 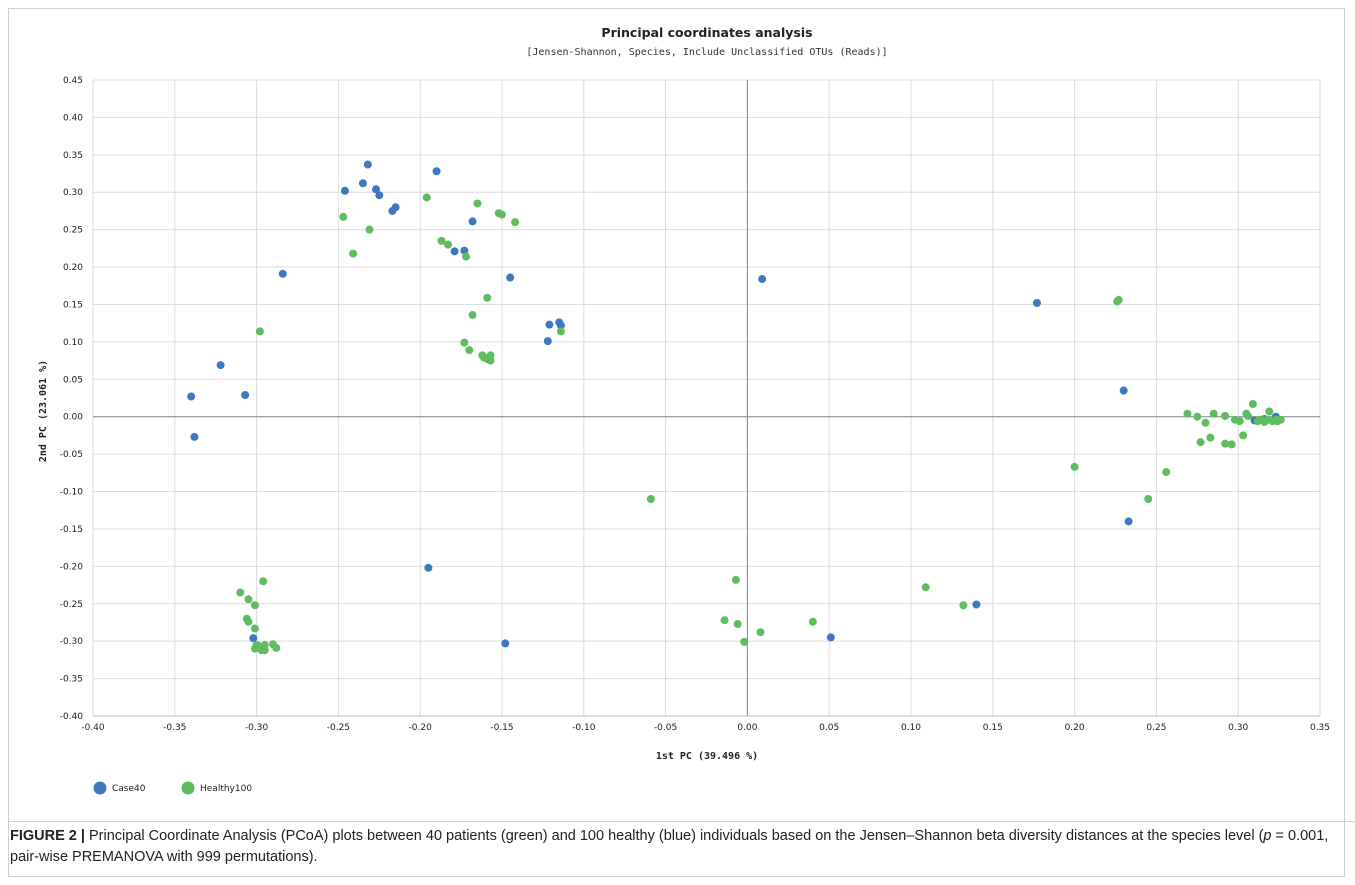 I want to click on y-axis-title: 2nd PC (23.061 %), so click(x=43, y=411).